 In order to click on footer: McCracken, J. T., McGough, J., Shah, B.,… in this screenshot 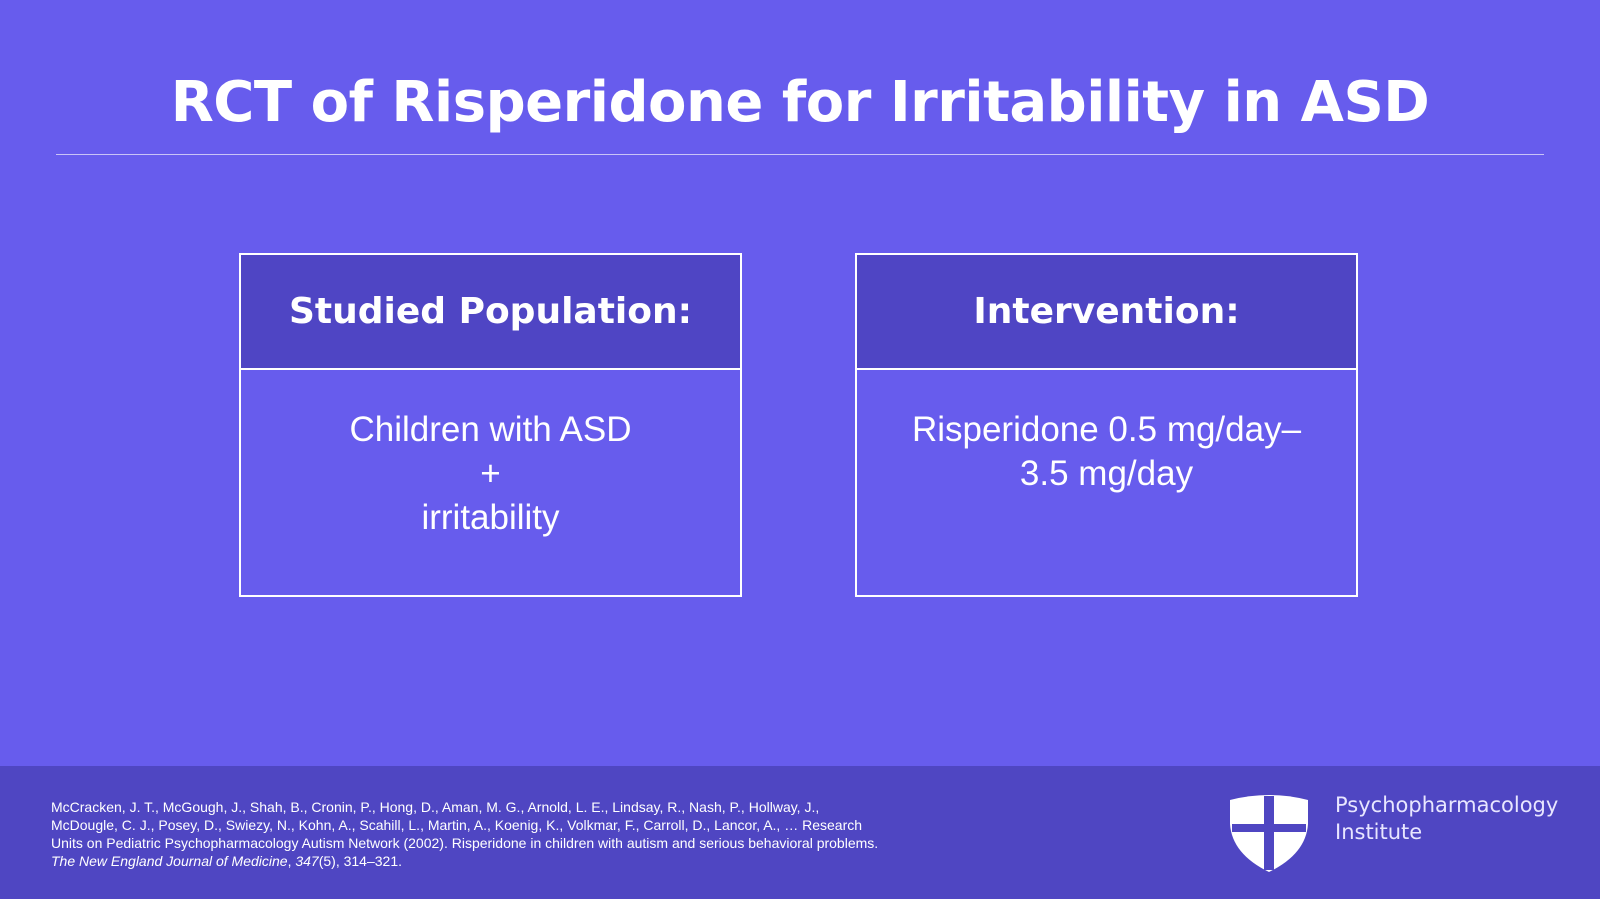, I will do `click(800, 832)`.